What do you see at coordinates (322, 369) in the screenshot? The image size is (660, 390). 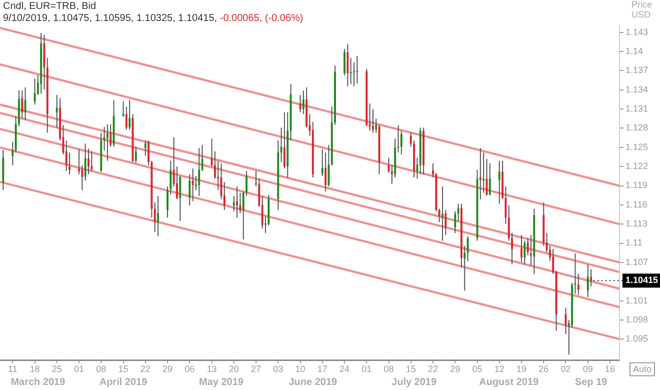 I see `x-tick-label: 17` at bounding box center [322, 369].